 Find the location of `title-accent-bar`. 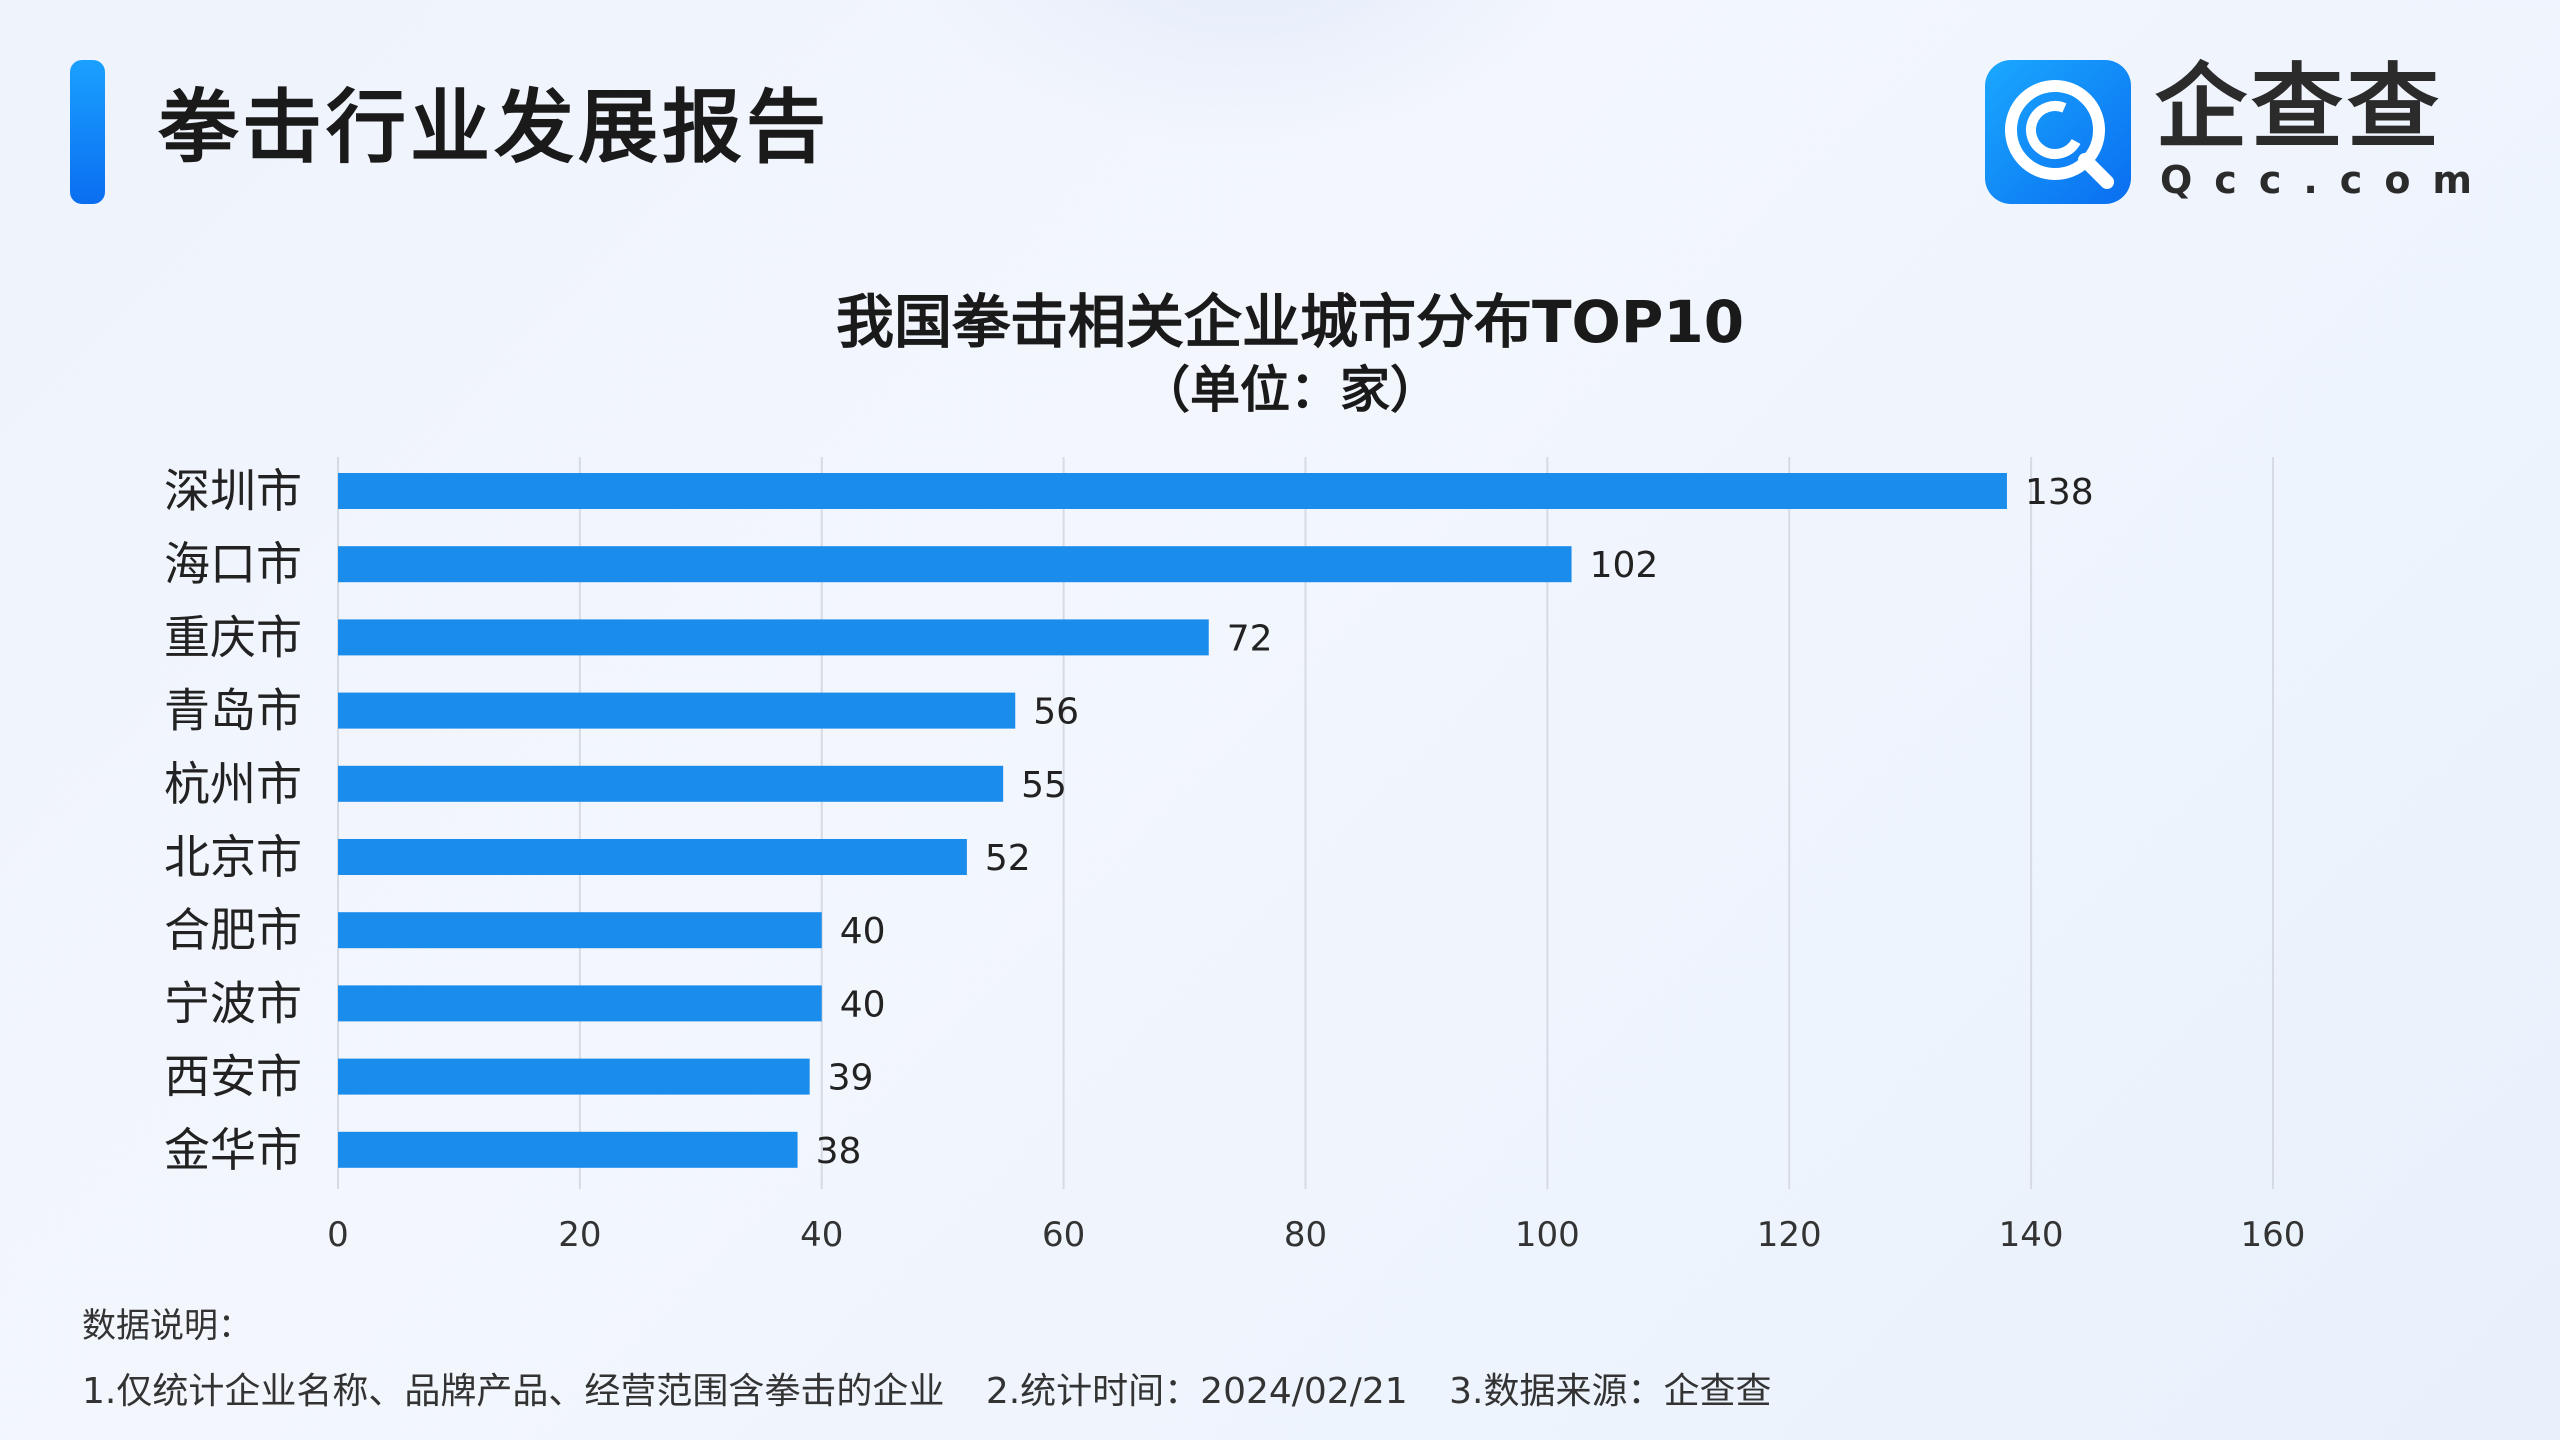

title-accent-bar is located at coordinates (87, 132).